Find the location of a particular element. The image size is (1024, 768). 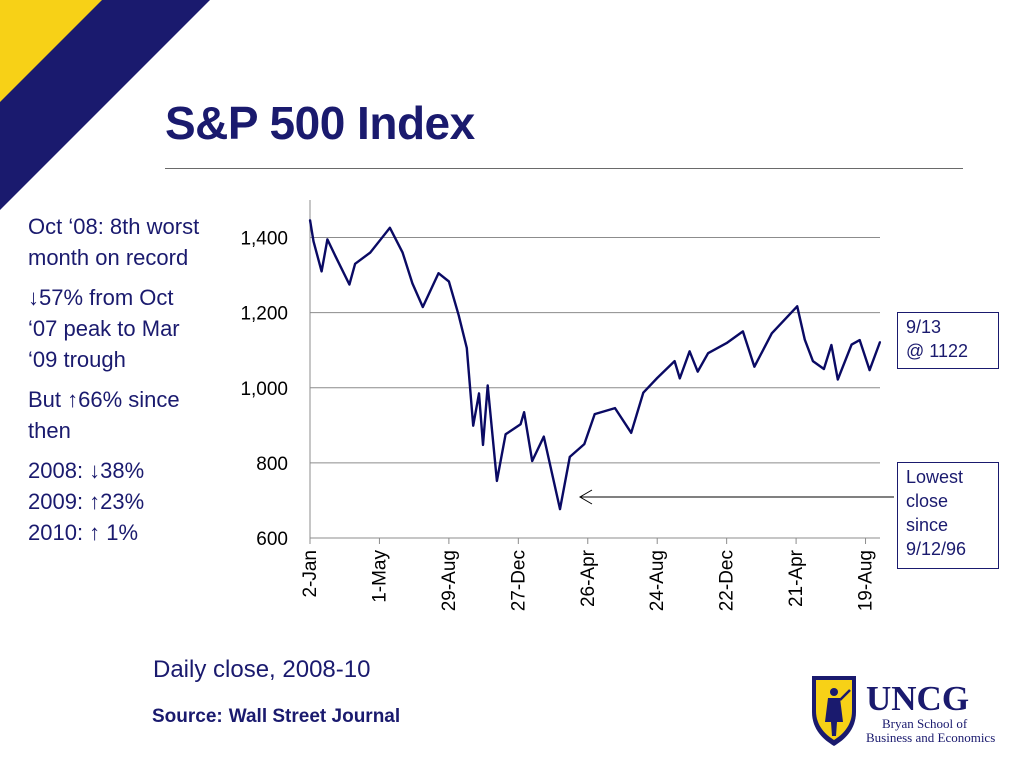

lowest-close-callout: Lowest close since 9/12/96 is located at coordinates (948, 515).